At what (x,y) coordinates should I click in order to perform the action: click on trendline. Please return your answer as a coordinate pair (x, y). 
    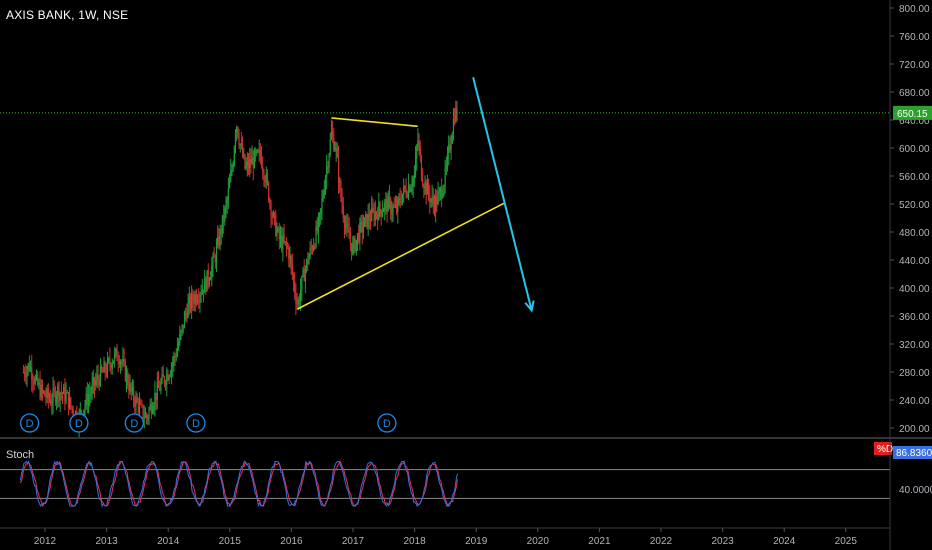
    Looking at the image, I should click on (374, 122).